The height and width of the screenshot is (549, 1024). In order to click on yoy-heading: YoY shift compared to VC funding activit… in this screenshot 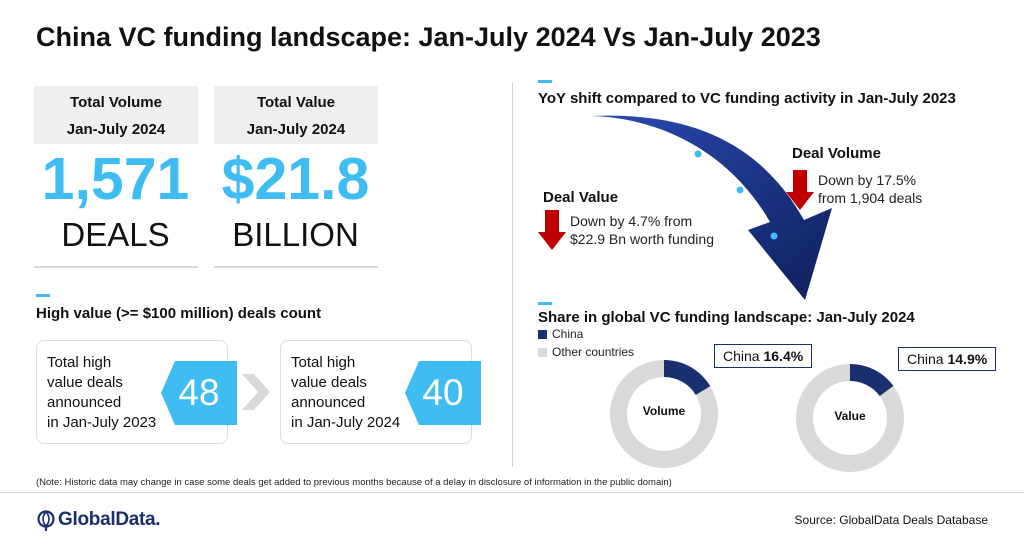, I will do `click(747, 98)`.